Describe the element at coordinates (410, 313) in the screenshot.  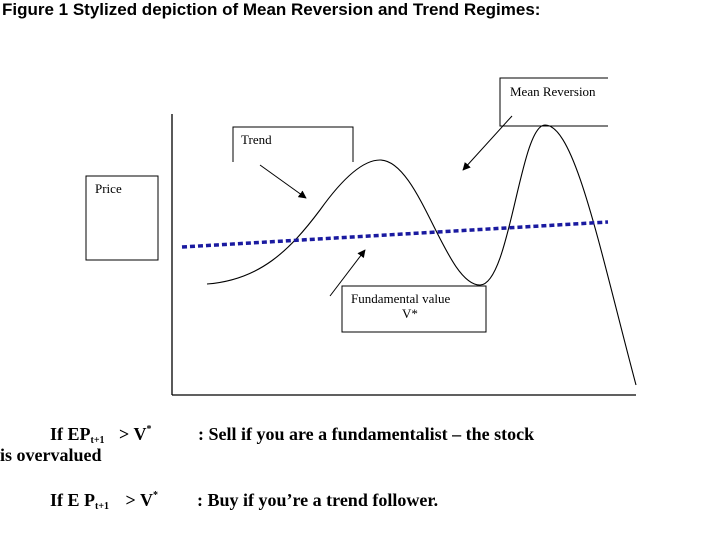
I see `fundamental-value-symbol: V*` at that location.